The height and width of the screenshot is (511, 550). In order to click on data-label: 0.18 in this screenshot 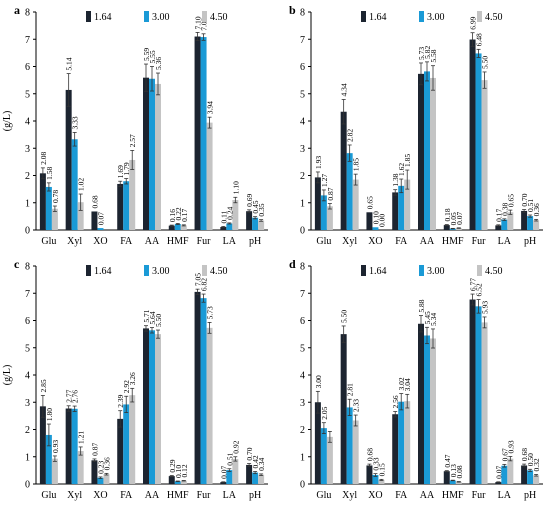, I will do `click(447, 214)`.